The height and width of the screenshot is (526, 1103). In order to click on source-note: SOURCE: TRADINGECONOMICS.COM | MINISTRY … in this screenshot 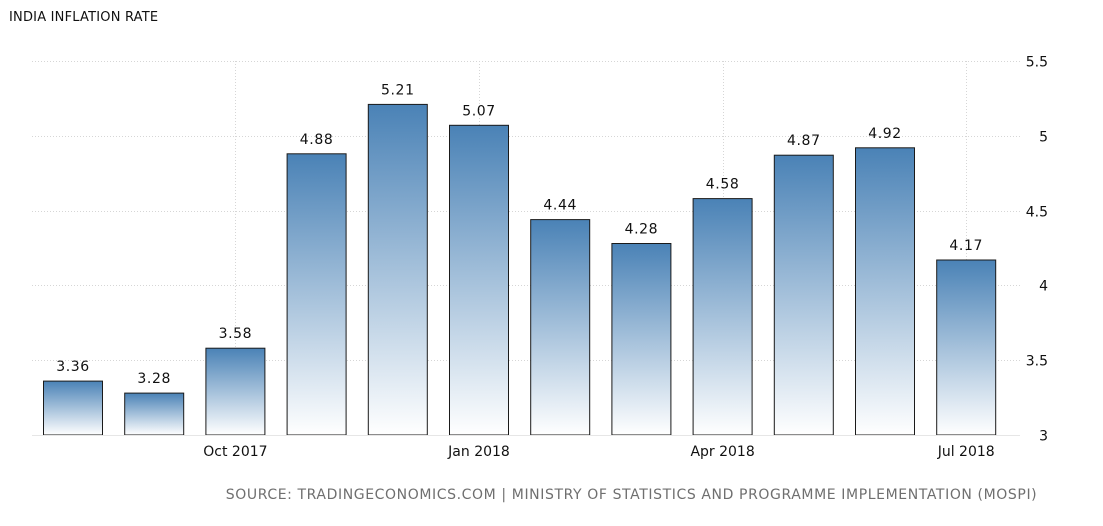, I will do `click(631, 495)`.